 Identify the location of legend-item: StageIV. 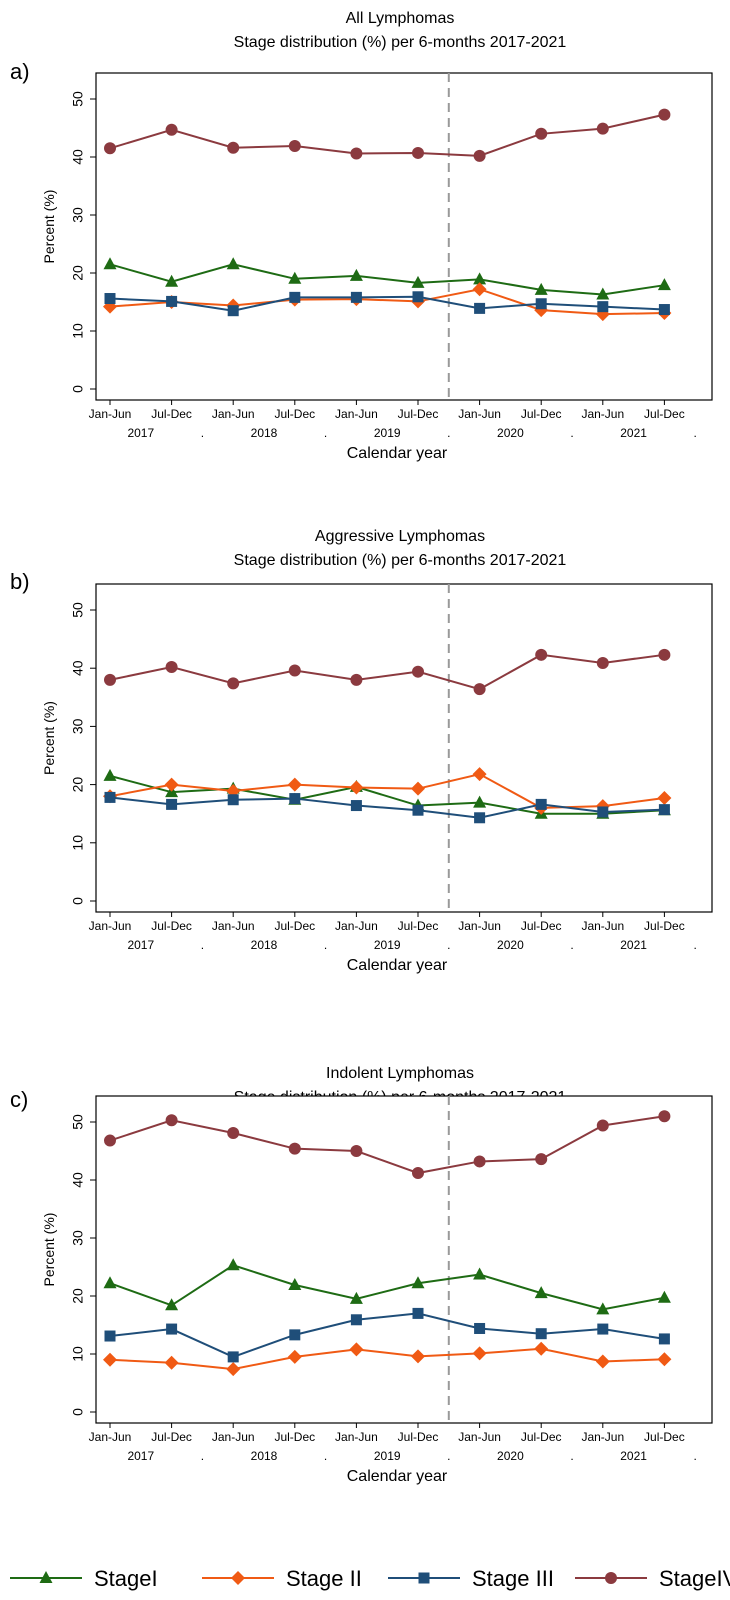
(652, 1578).